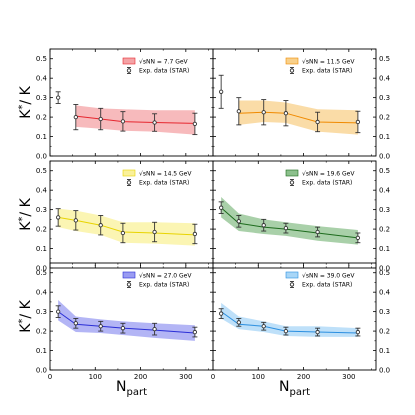  What do you see at coordinates (165, 174) in the screenshot?
I see `legend-model-label: √sNN = 14.5 GeV` at bounding box center [165, 174].